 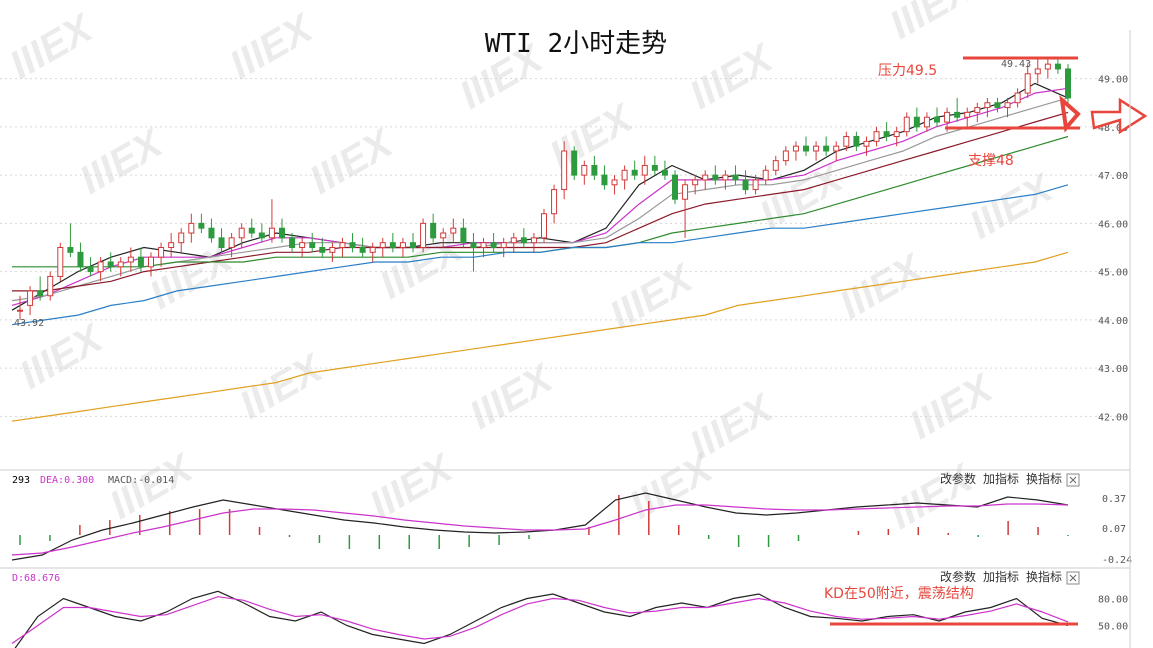 I want to click on macd-dea-label: DEA:0.300, so click(x=67, y=480).